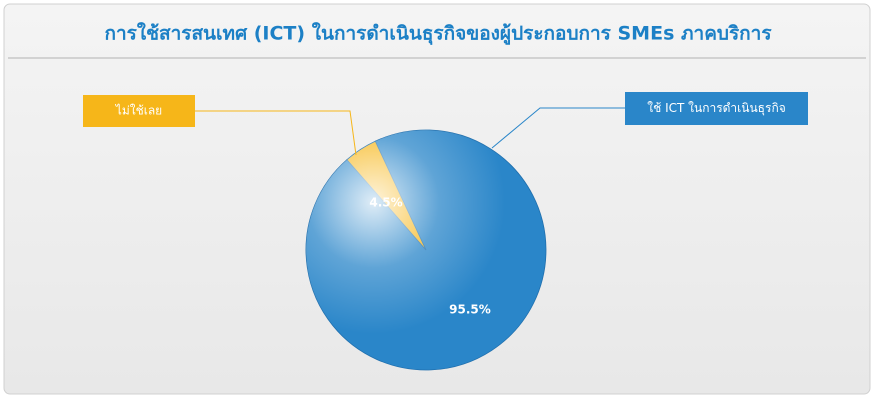 The image size is (876, 400). What do you see at coordinates (385, 203) in the screenshot?
I see `data-label: 4.5%` at bounding box center [385, 203].